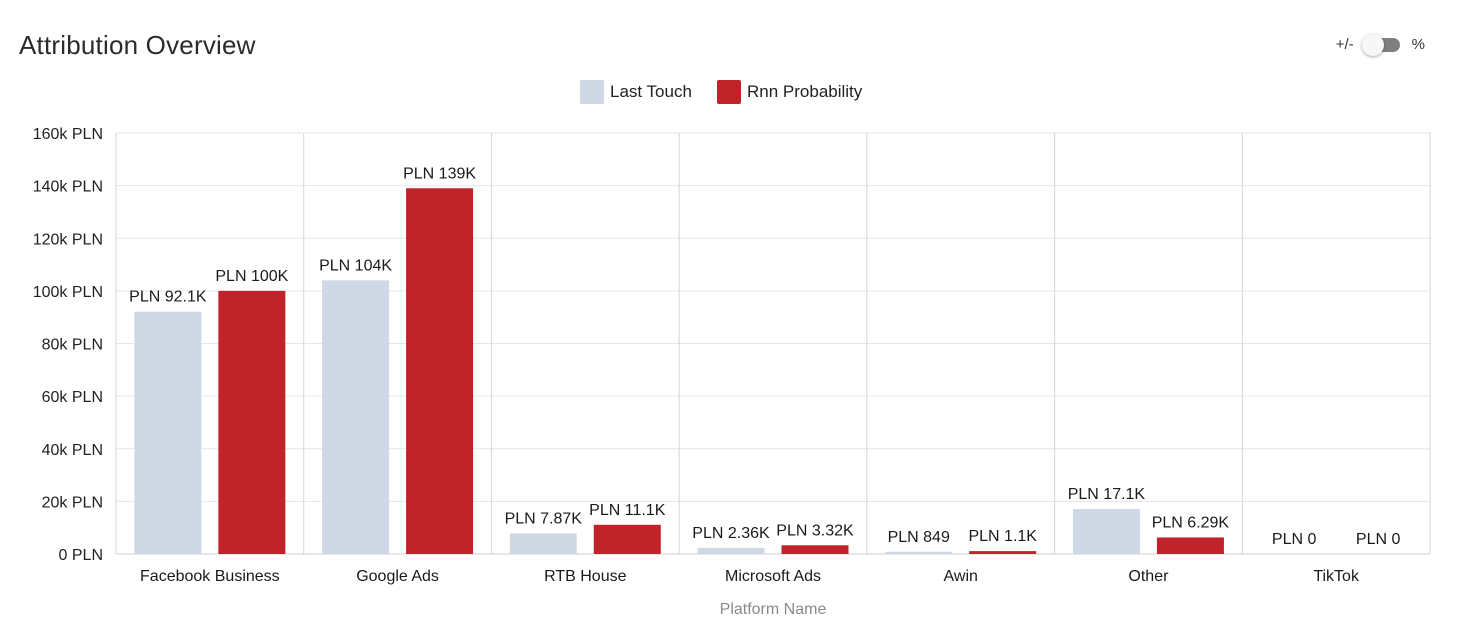 The height and width of the screenshot is (627, 1459). Describe the element at coordinates (397, 576) in the screenshot. I see `x-tick-label: Google Ads` at that location.